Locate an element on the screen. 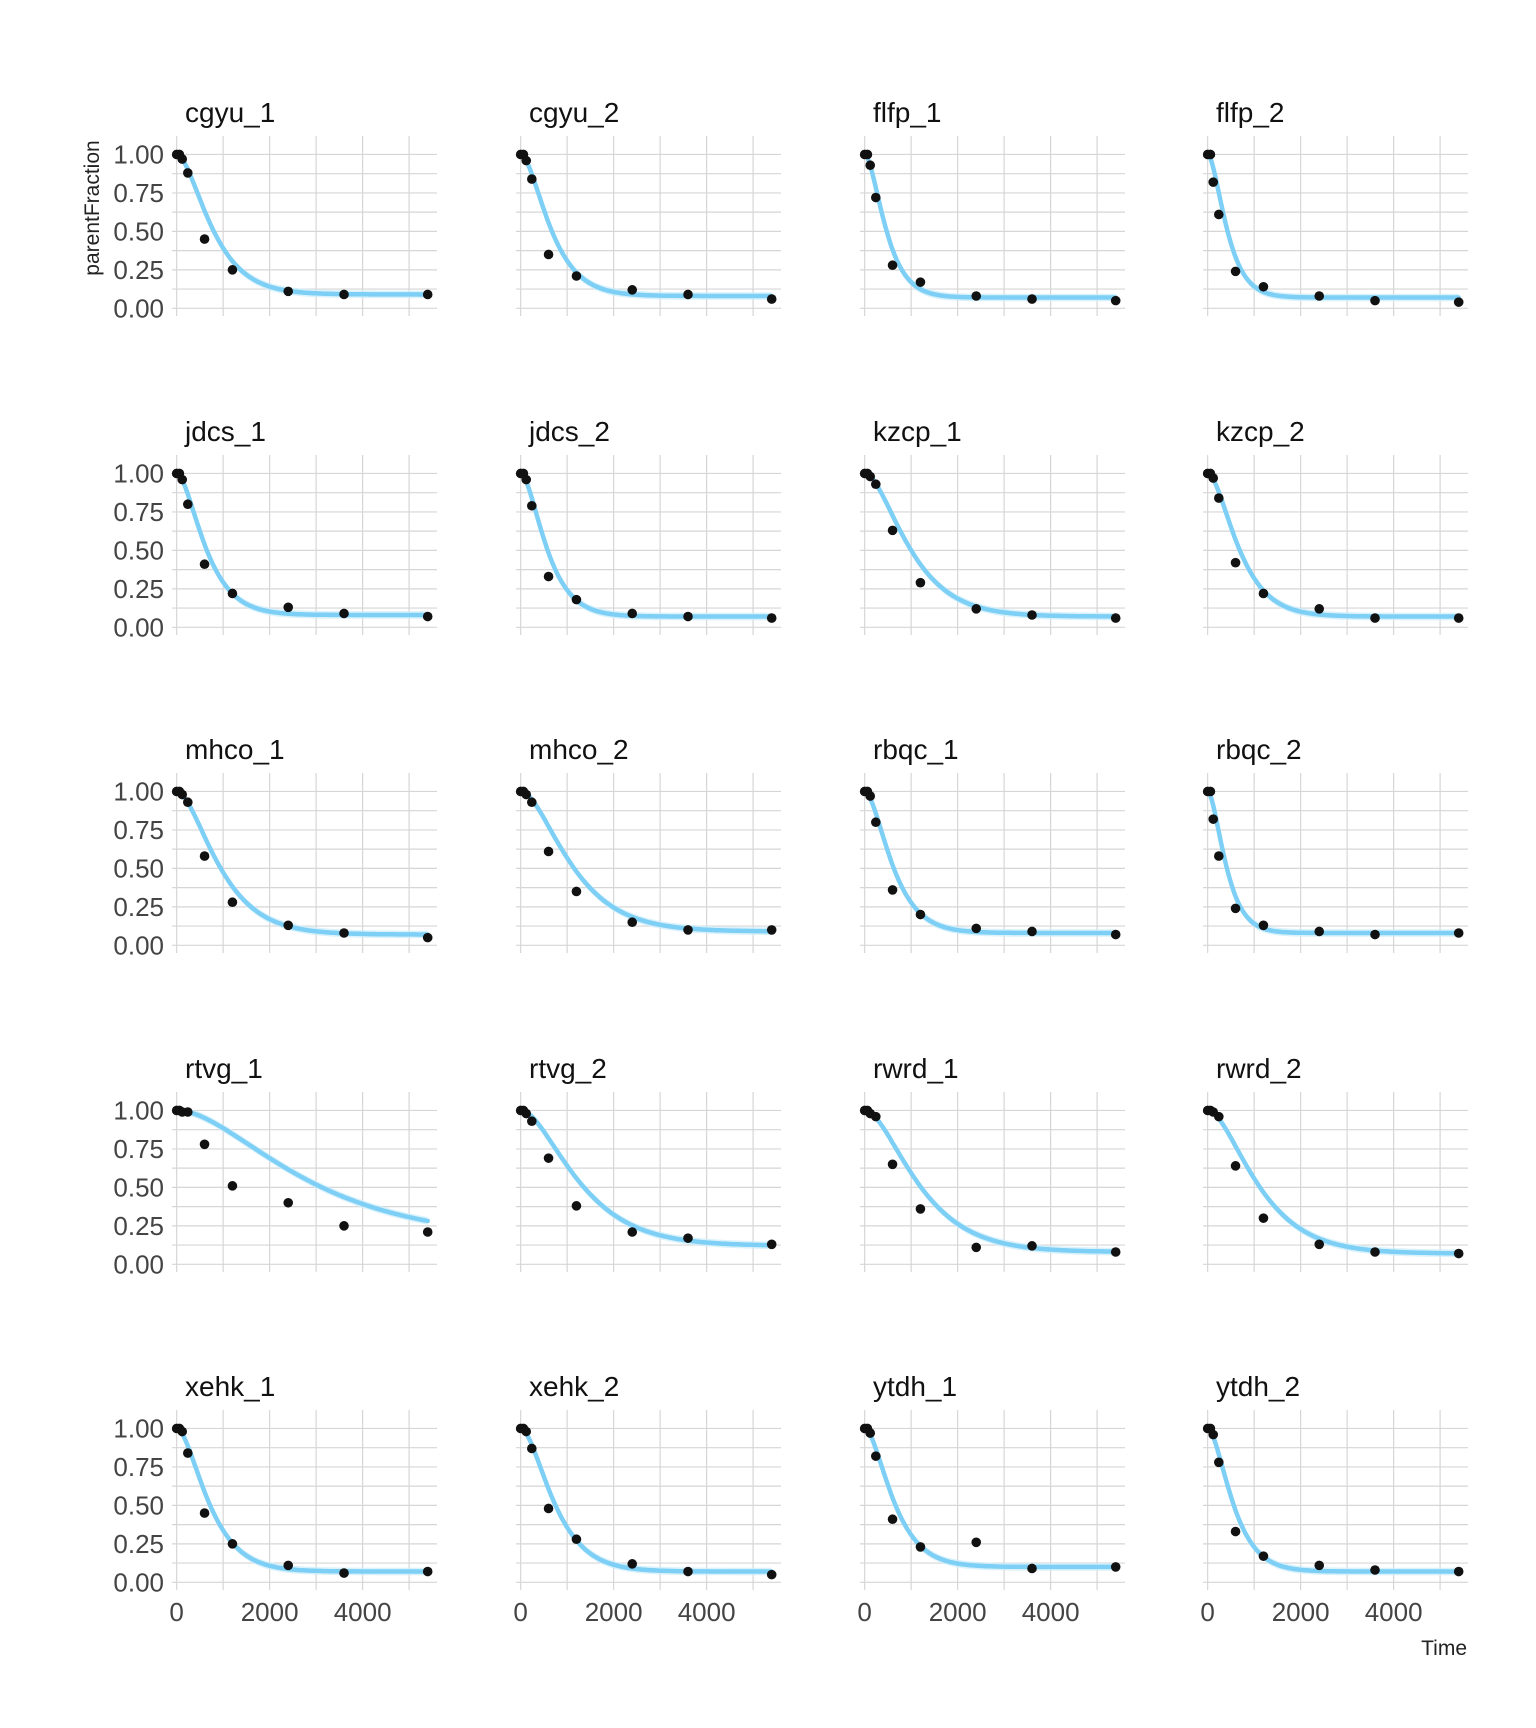 This screenshot has height=1728, width=1536. facet-panel-rtvg_1: rtvg_1 0.00 0.25 0.50 0.75 1.00 is located at coordinates (275, 1166).